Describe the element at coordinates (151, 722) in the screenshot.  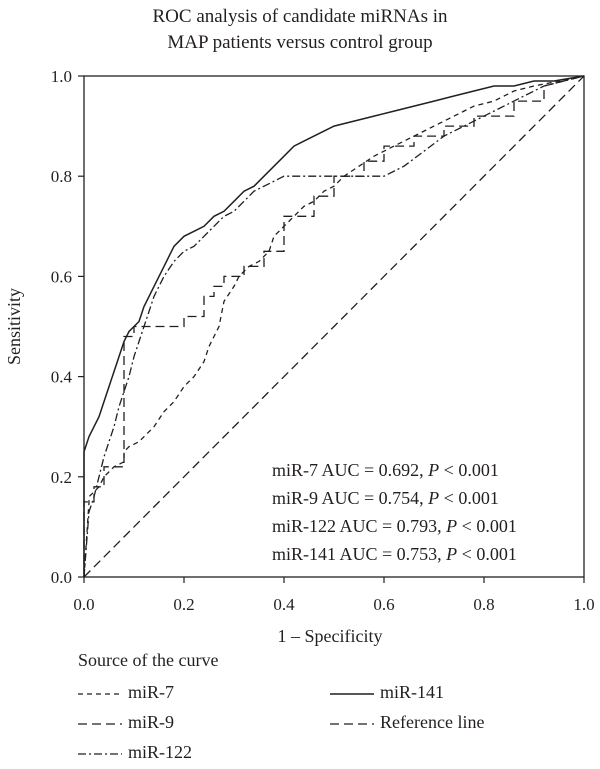
I see `legend-label-mir9: miR-9` at that location.